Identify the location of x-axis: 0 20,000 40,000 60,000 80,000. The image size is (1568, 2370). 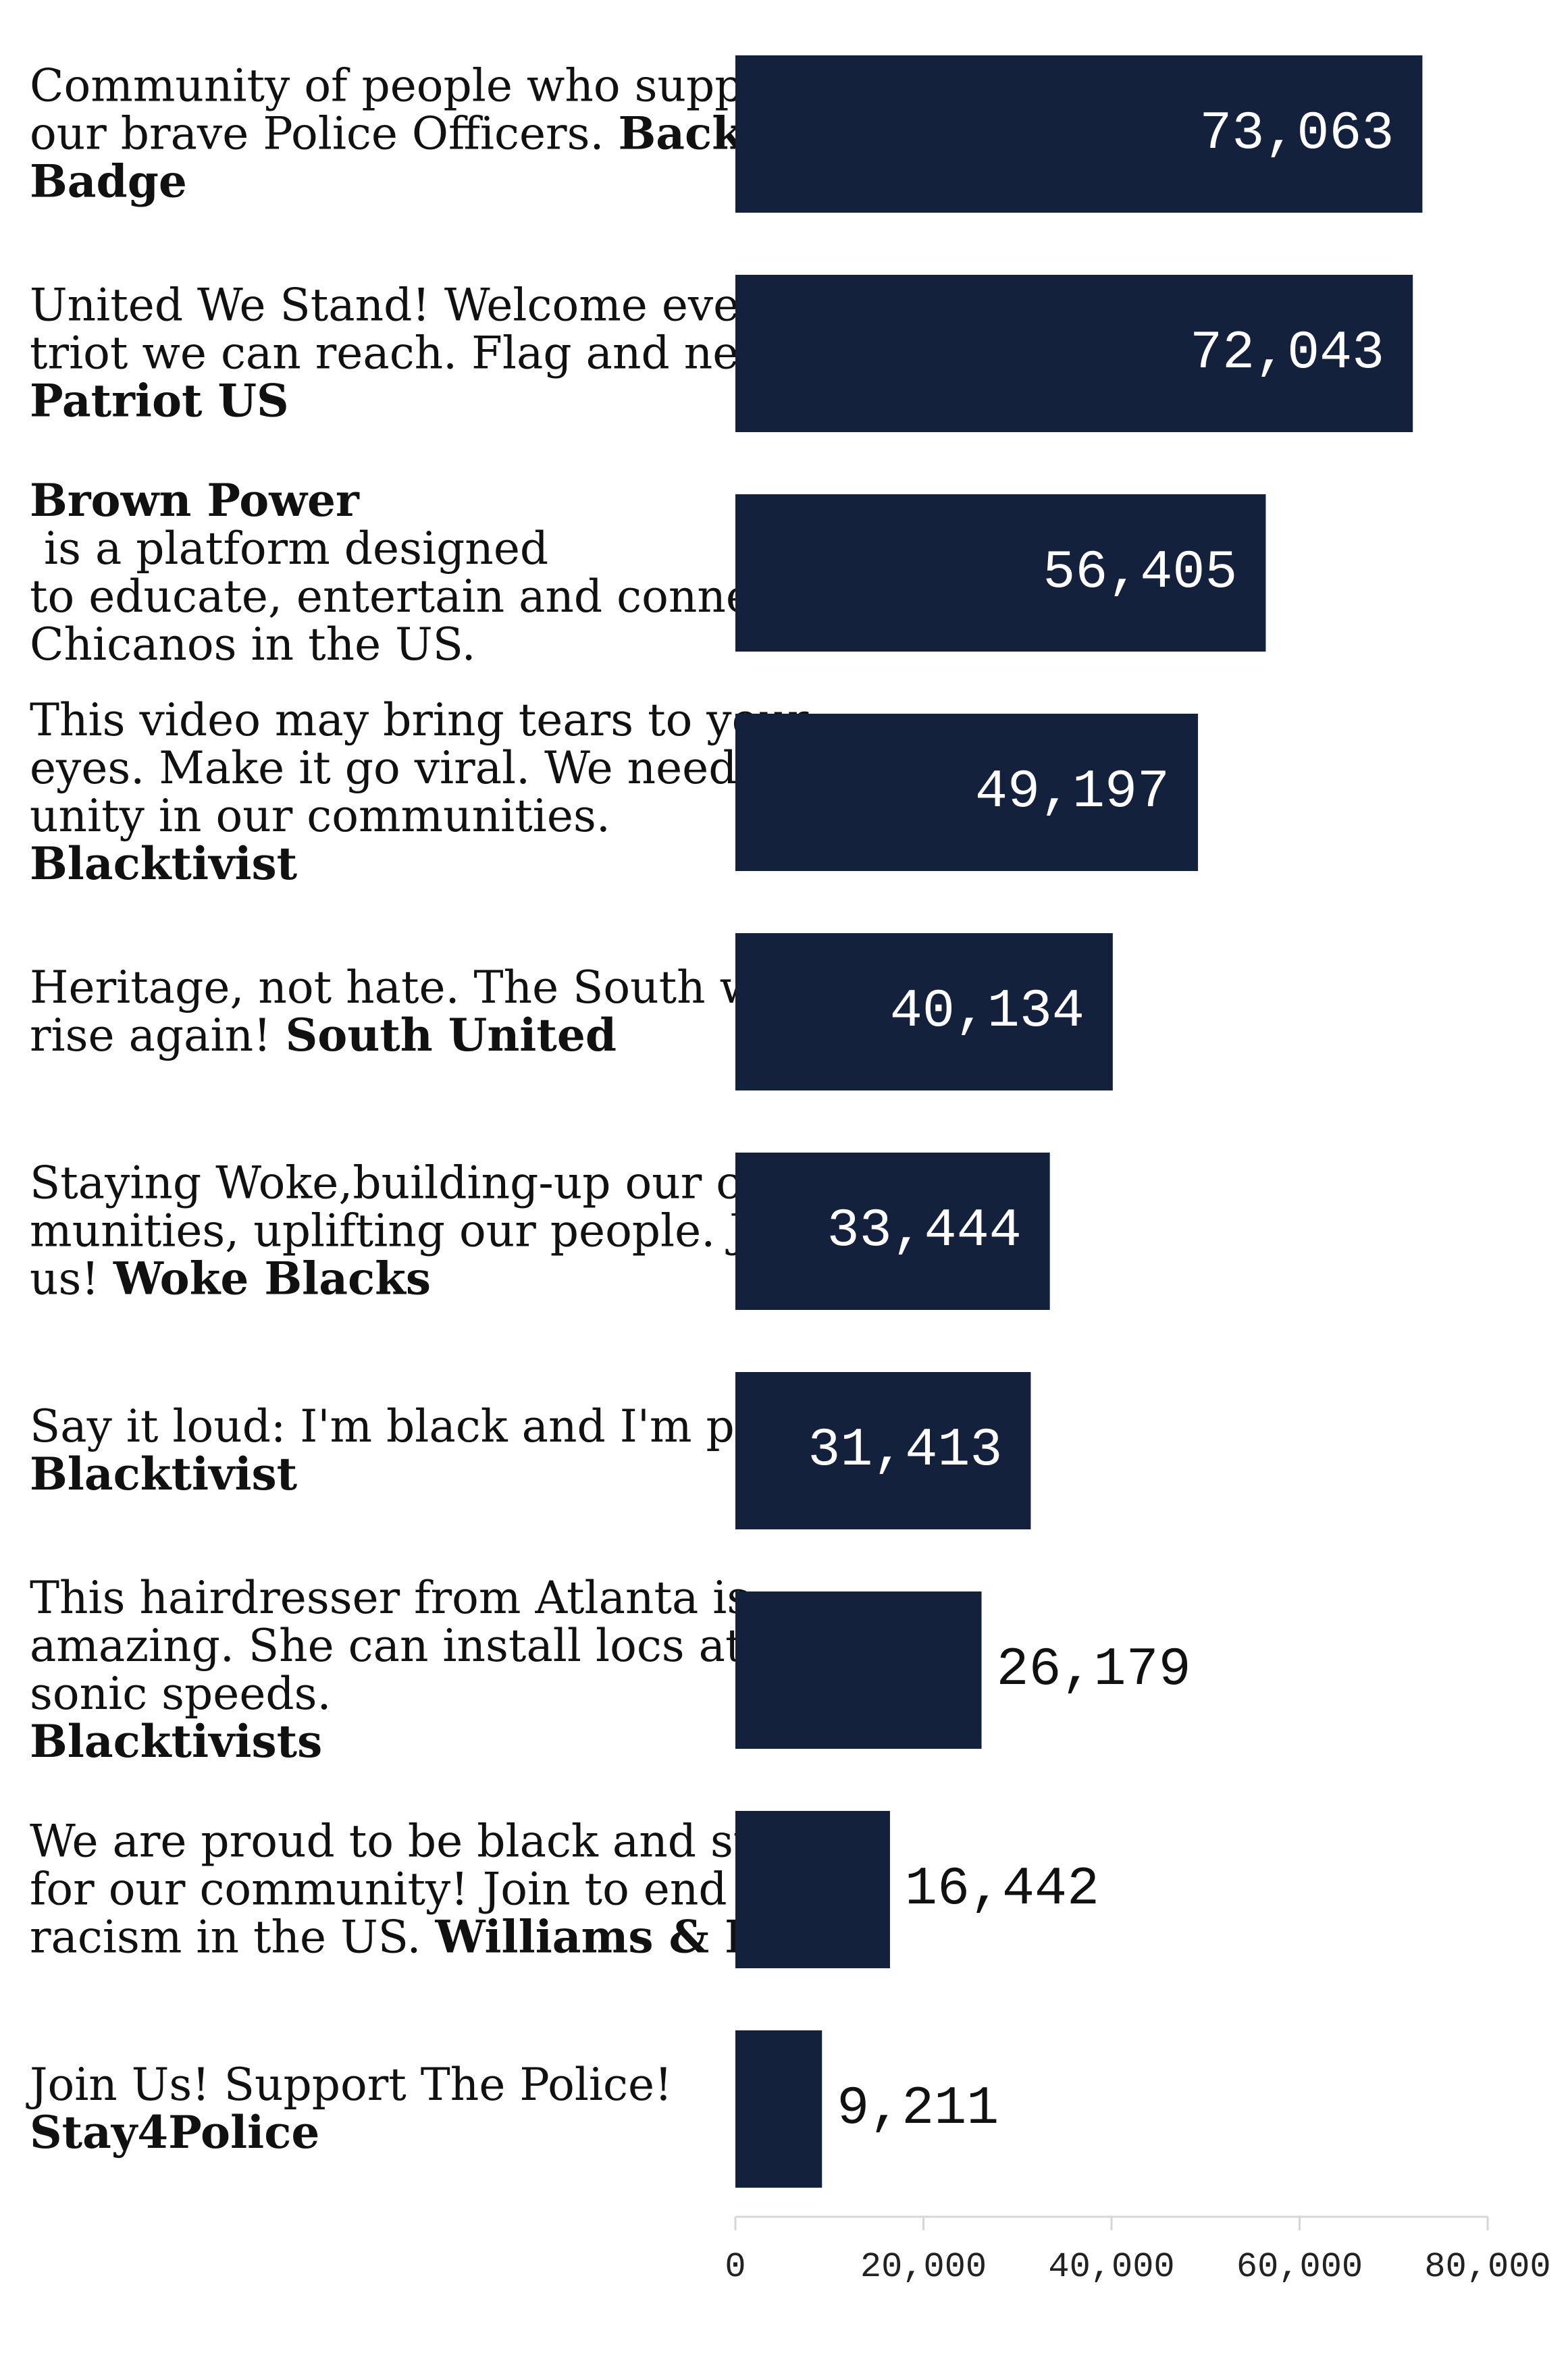
(1138, 2251).